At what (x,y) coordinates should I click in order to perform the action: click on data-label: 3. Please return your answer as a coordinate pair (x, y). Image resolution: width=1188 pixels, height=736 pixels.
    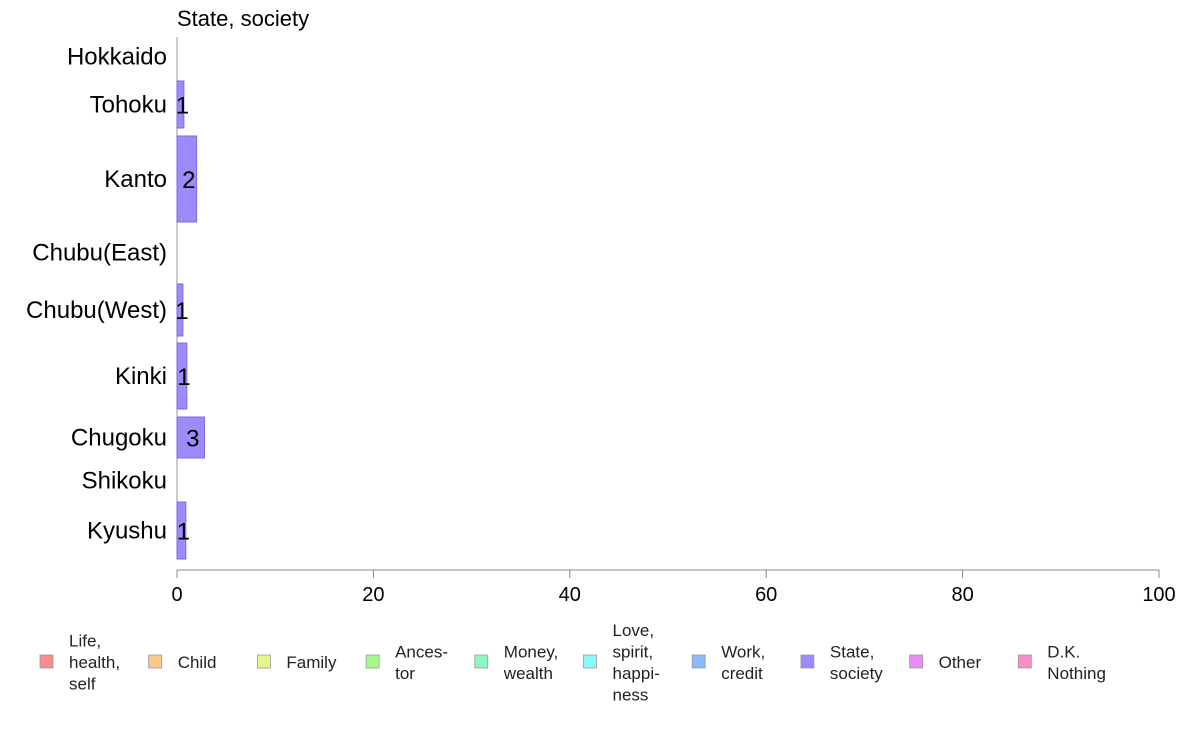
    Looking at the image, I should click on (192, 439).